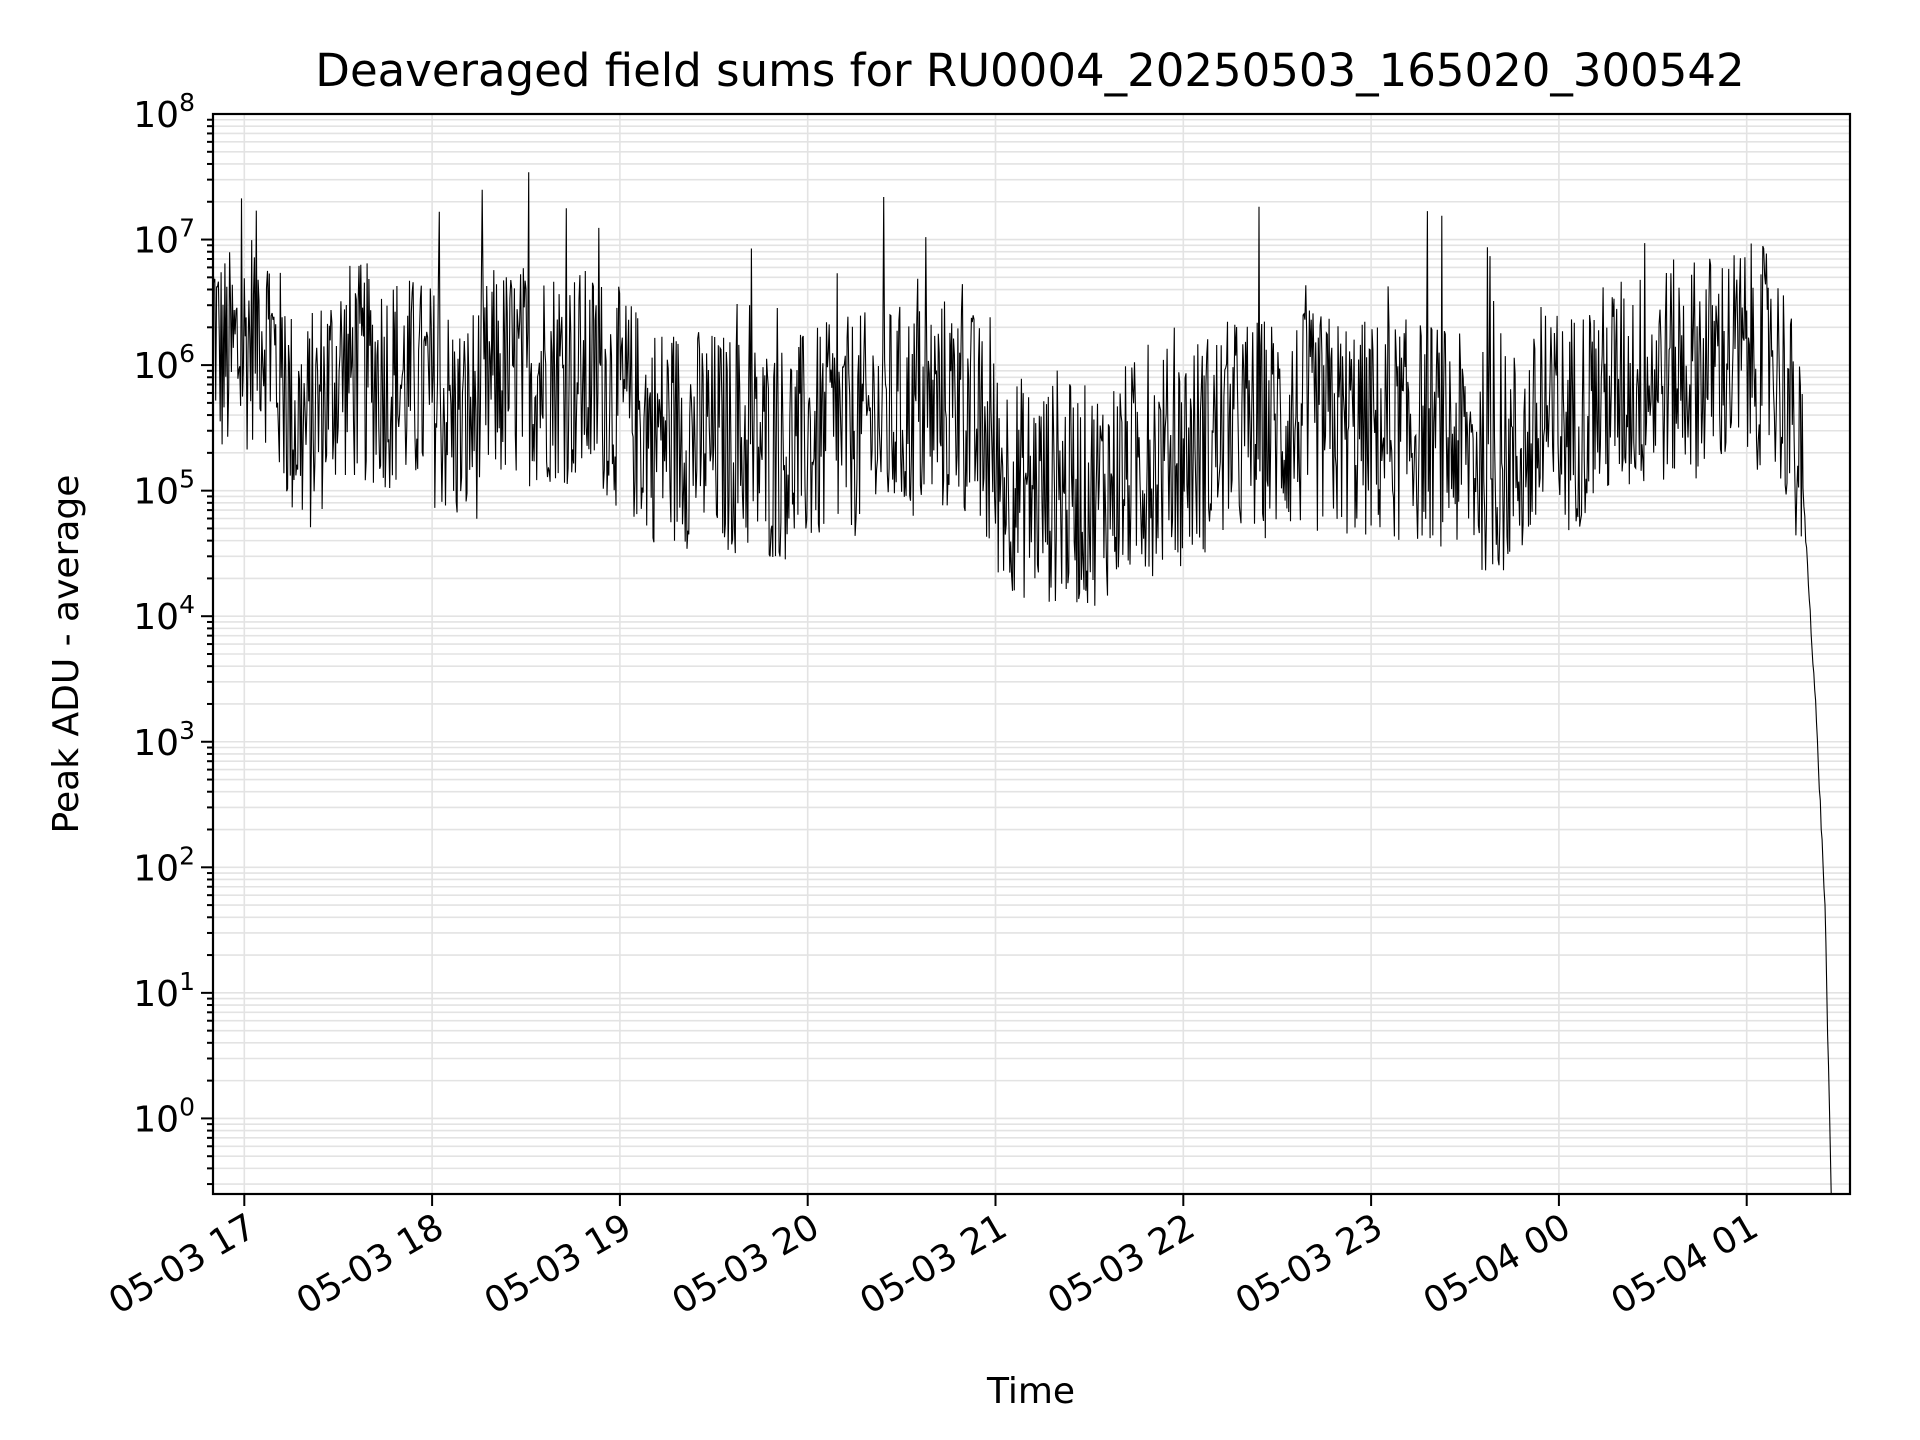 Image resolution: width=1920 pixels, height=1440 pixels. Describe the element at coordinates (187, 102) in the screenshot. I see `y-tick-exponent: 8` at that location.